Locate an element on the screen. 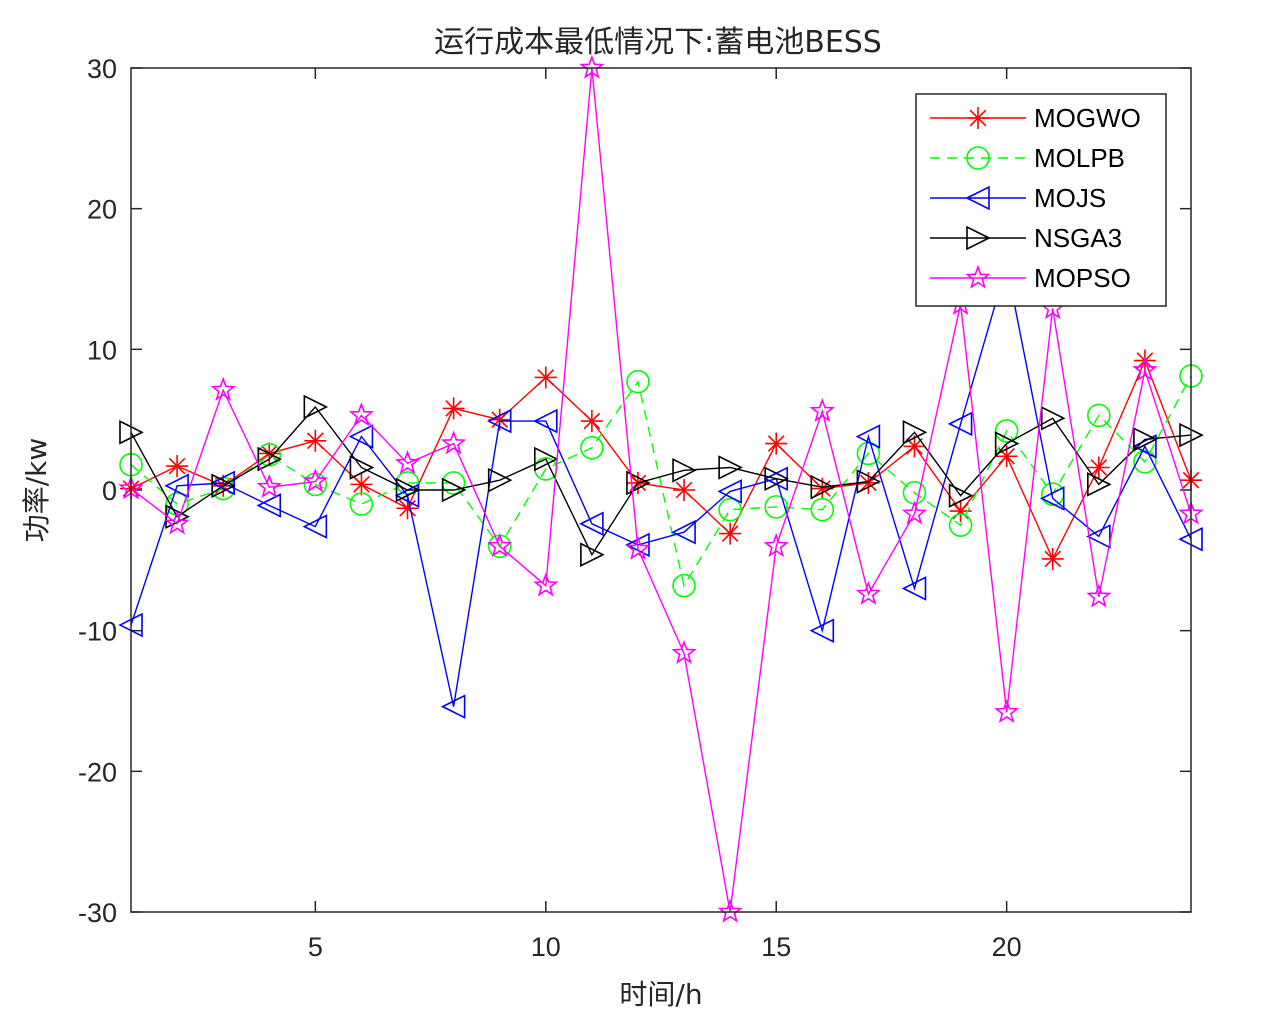  legend: MOGWO MOLPB MOJS NSGA3 MOPSO is located at coordinates (1041, 200).